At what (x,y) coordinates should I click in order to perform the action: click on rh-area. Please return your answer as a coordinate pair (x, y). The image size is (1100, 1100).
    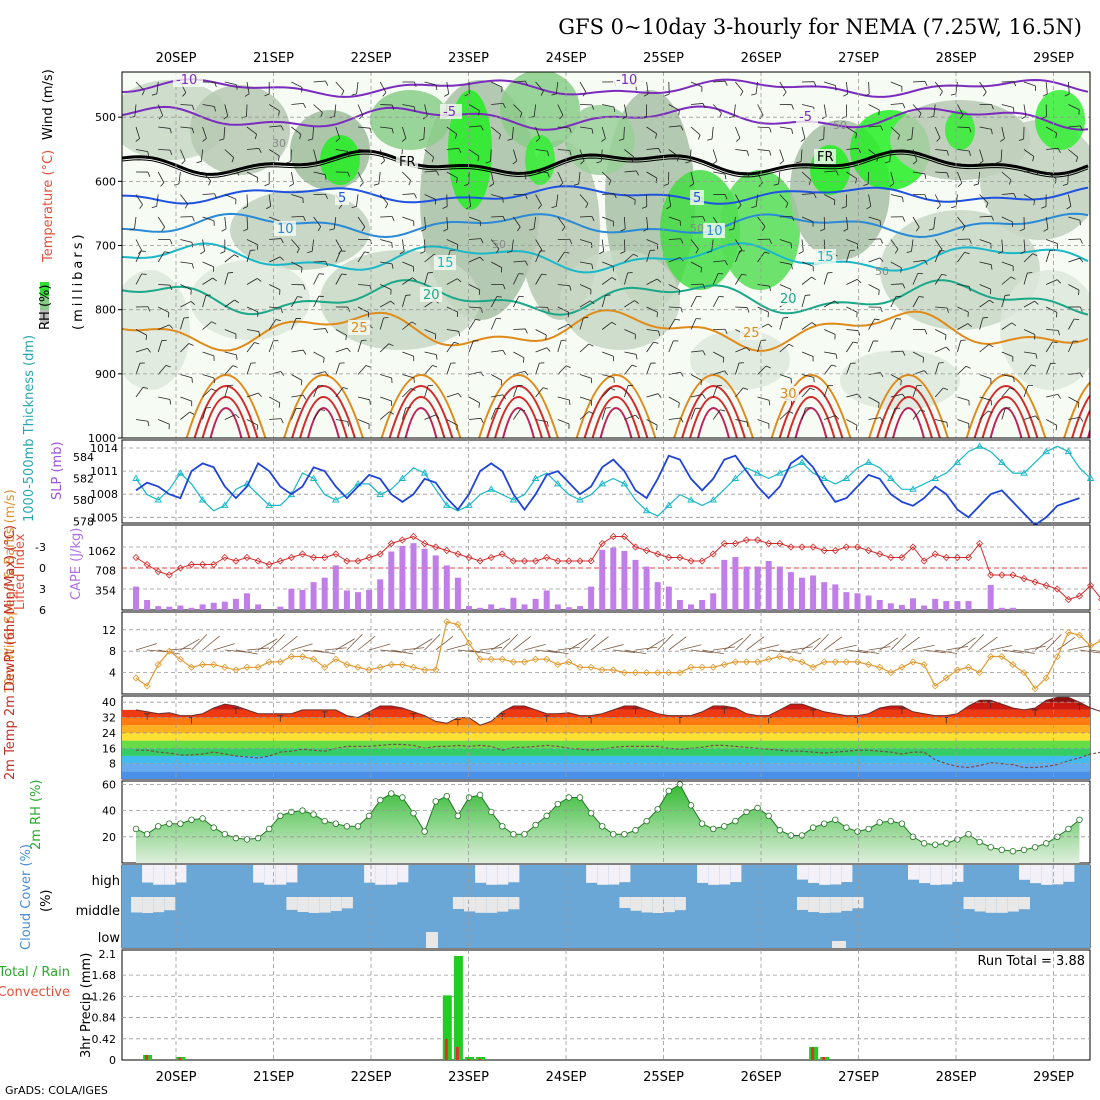
    Looking at the image, I should click on (600, 140).